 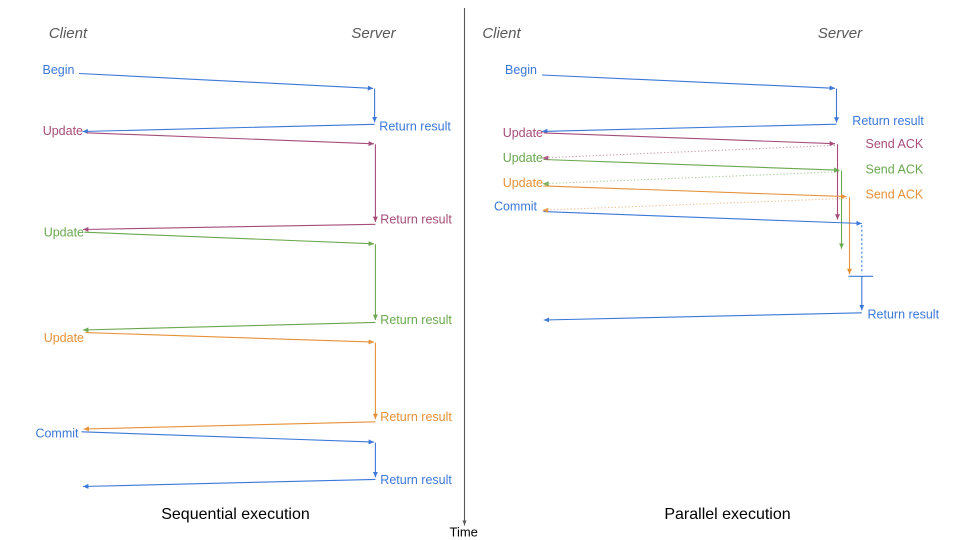 I want to click on svg-text: Sequential execution, so click(x=235, y=514).